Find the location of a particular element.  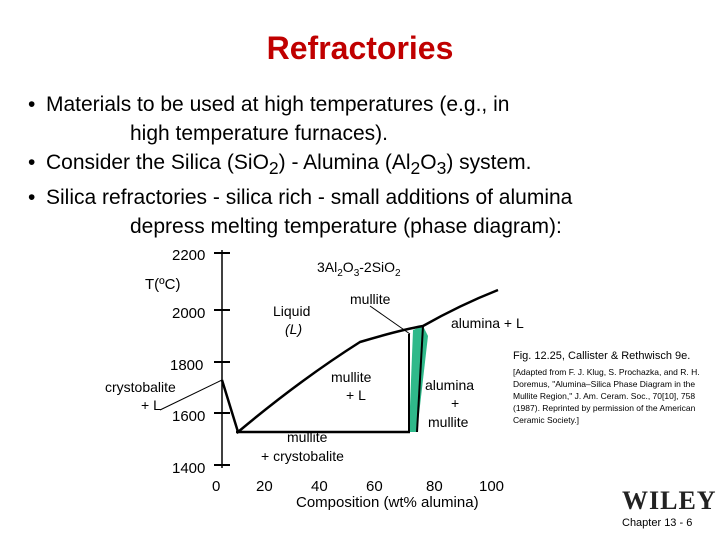

alumina-mullite-label-2: + is located at coordinates (455, 403).